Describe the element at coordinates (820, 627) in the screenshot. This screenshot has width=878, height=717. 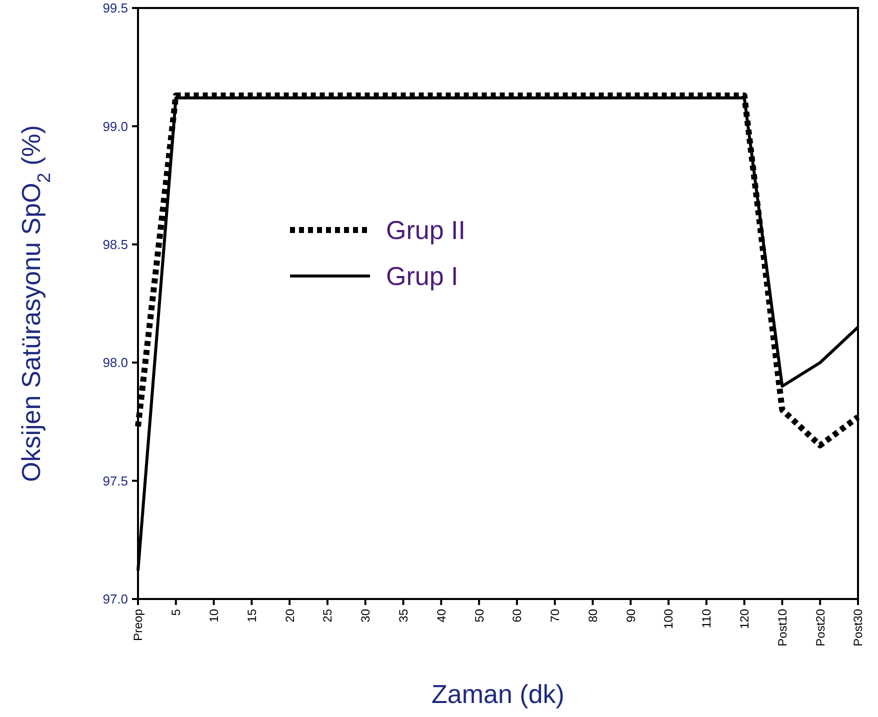
I see `x-tick-label: Post20` at that location.